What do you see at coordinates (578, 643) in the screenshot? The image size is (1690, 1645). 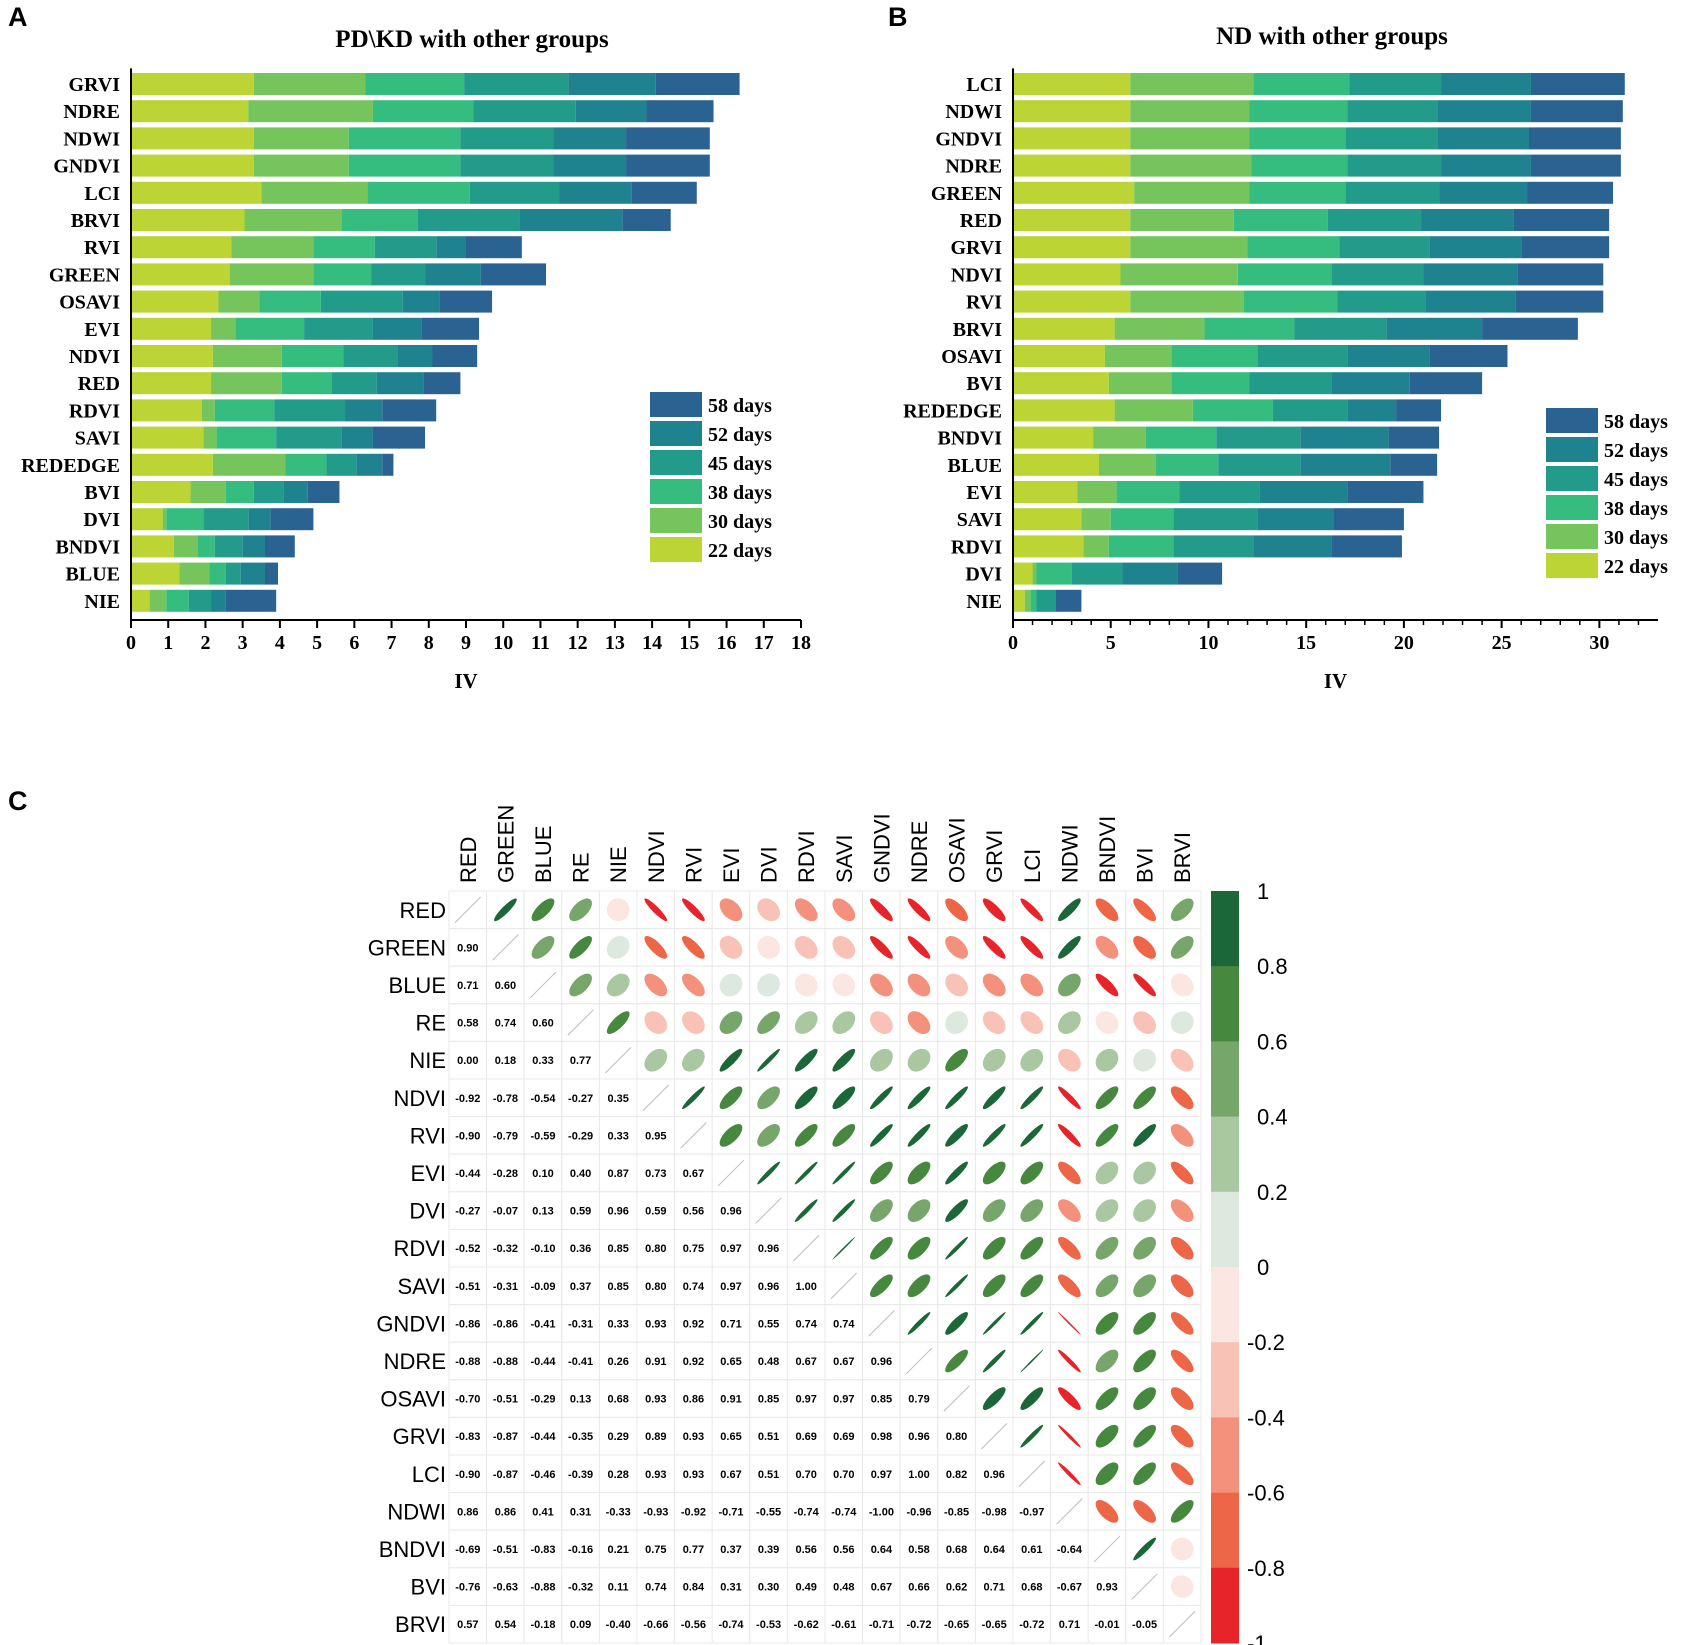 I see `chart-a-x-tick-label: 12` at bounding box center [578, 643].